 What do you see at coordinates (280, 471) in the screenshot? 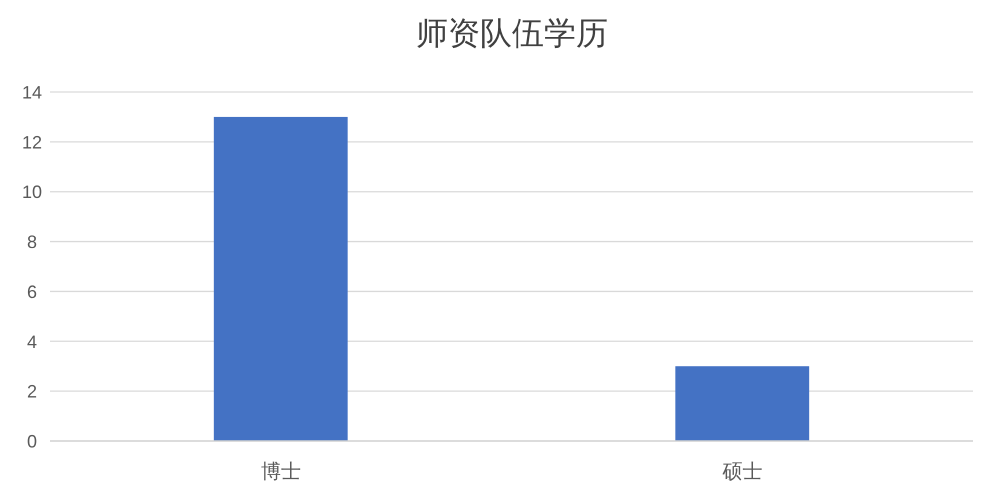
I see `x-tick-label: 博士` at bounding box center [280, 471].